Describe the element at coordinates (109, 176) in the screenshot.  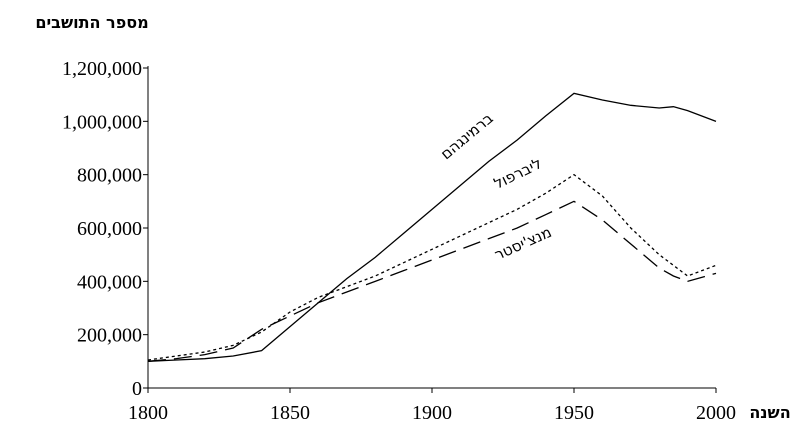
I see `y-tick-label: 800,000` at that location.